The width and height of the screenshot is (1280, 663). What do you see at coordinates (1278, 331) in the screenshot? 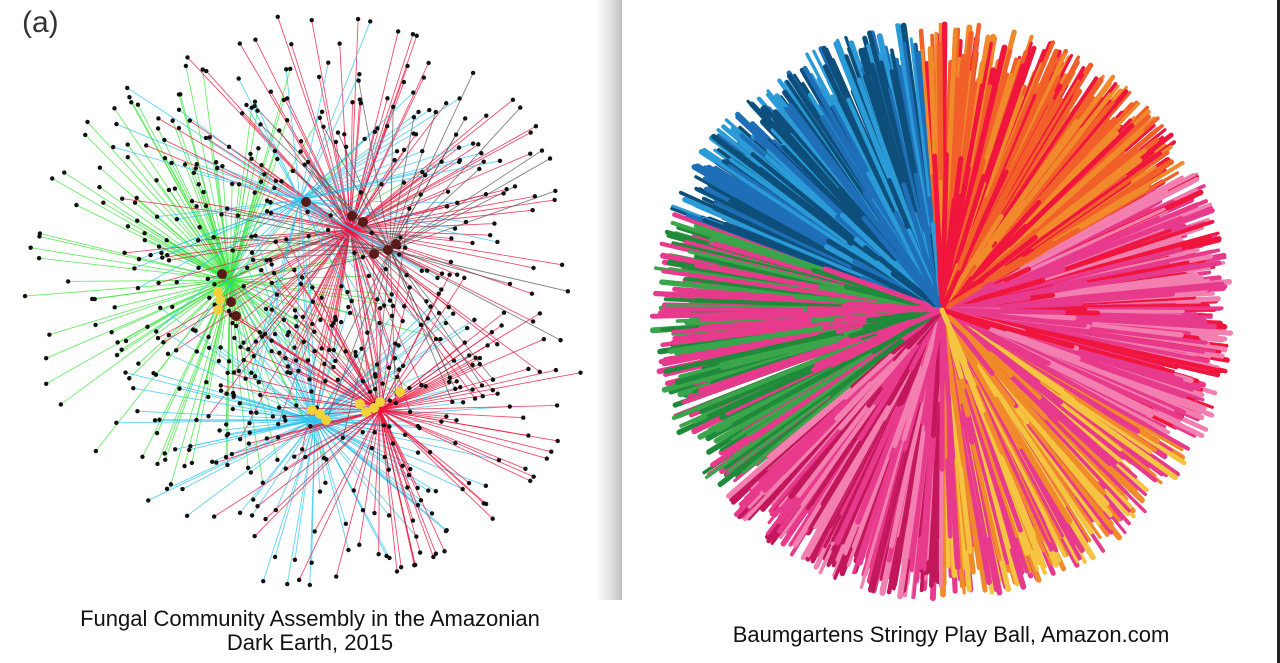
I see `right-edge-border` at bounding box center [1278, 331].